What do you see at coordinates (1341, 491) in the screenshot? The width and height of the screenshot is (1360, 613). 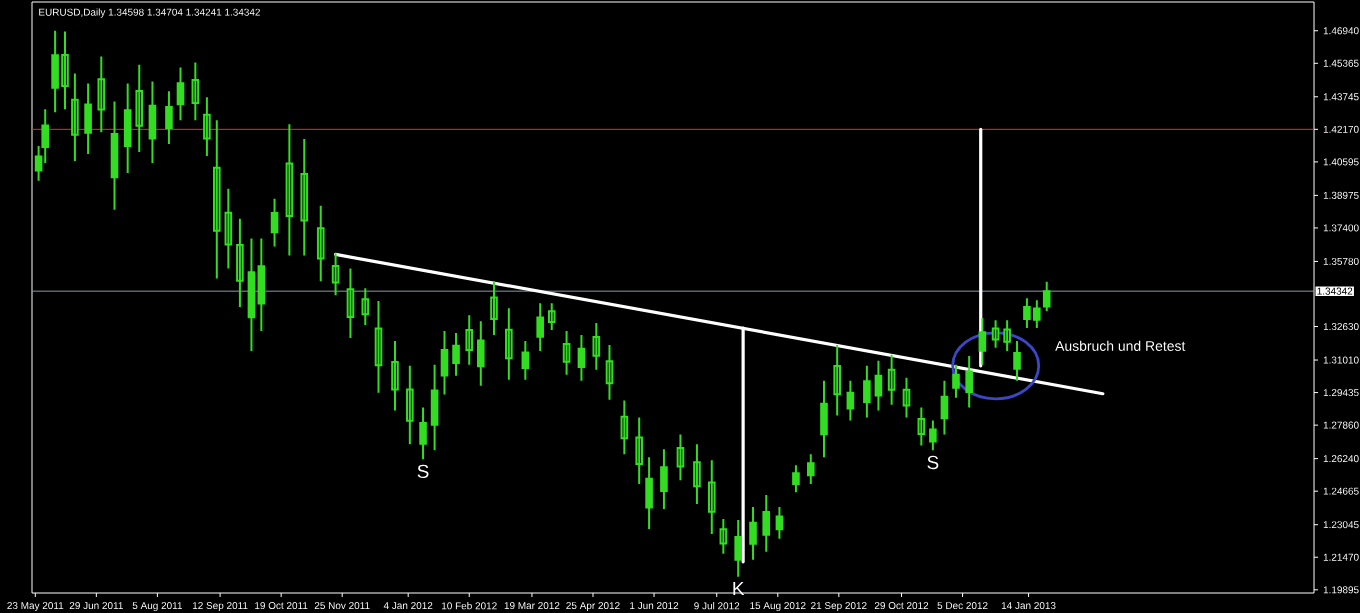 I see `y-tick-label: 1.24665` at bounding box center [1341, 491].